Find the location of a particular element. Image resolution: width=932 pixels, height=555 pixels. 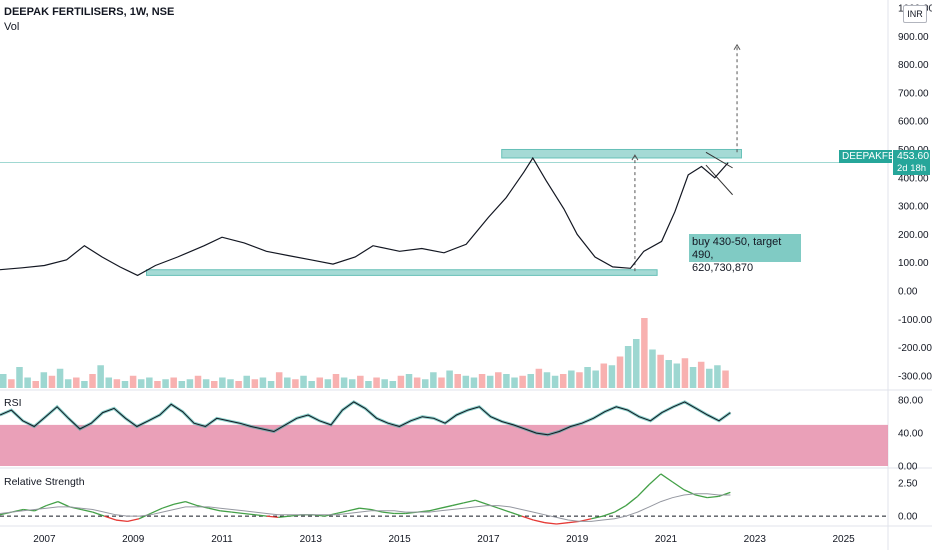

price-tick-label: 400.00 is located at coordinates (913, 178).